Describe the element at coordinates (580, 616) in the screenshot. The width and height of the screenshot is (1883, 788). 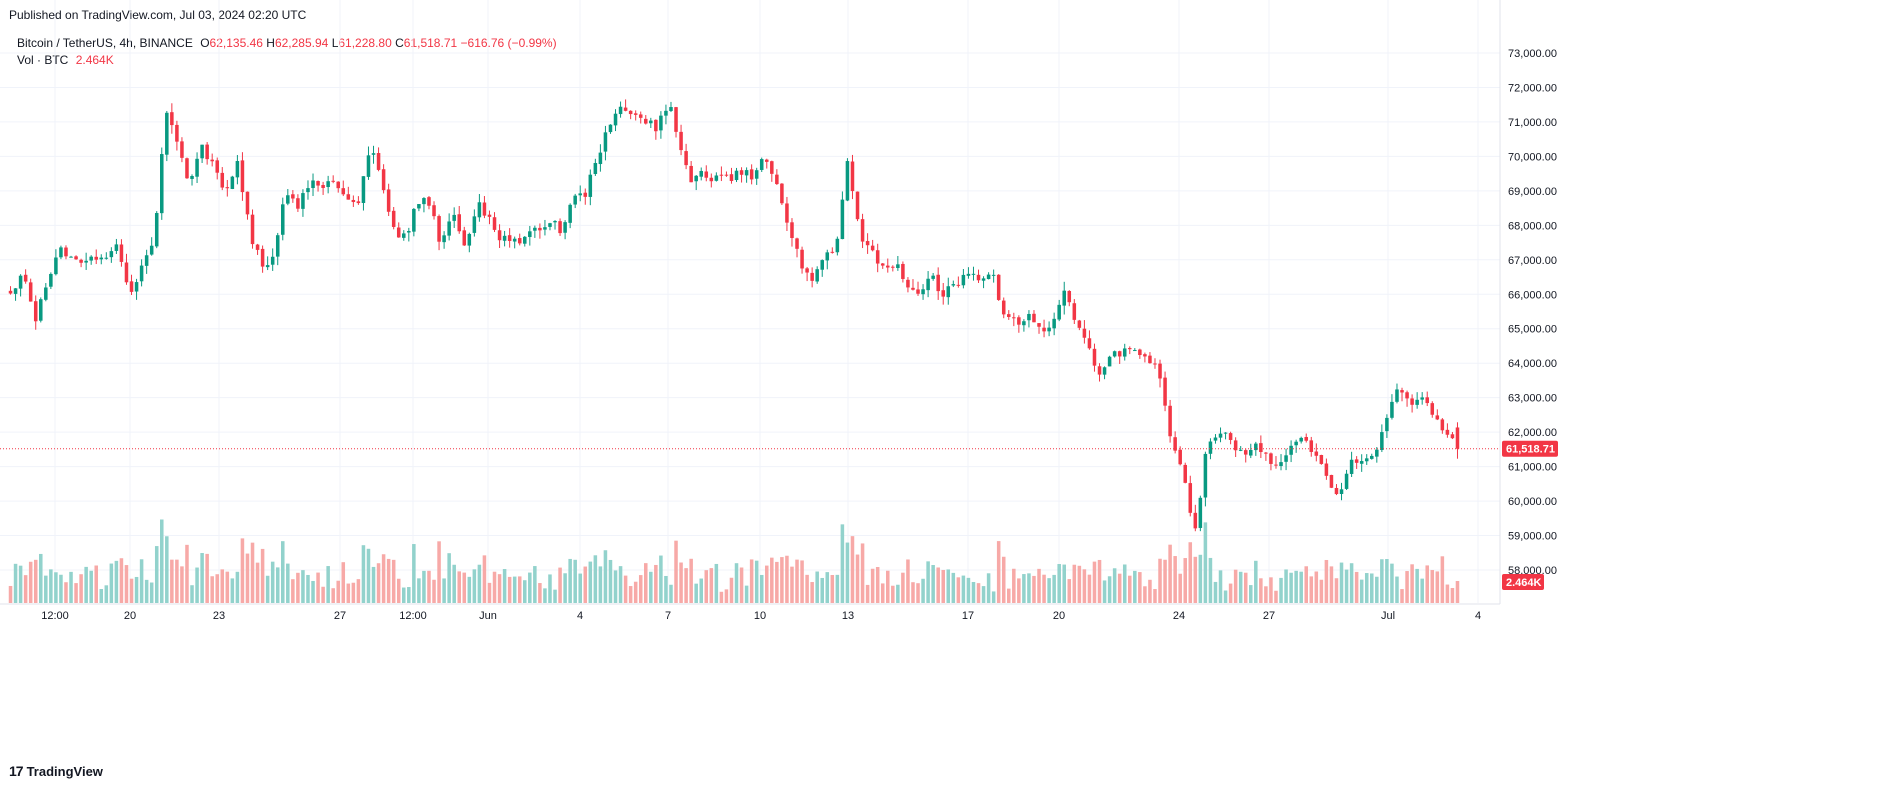
I see `time-tick-label: 4` at that location.